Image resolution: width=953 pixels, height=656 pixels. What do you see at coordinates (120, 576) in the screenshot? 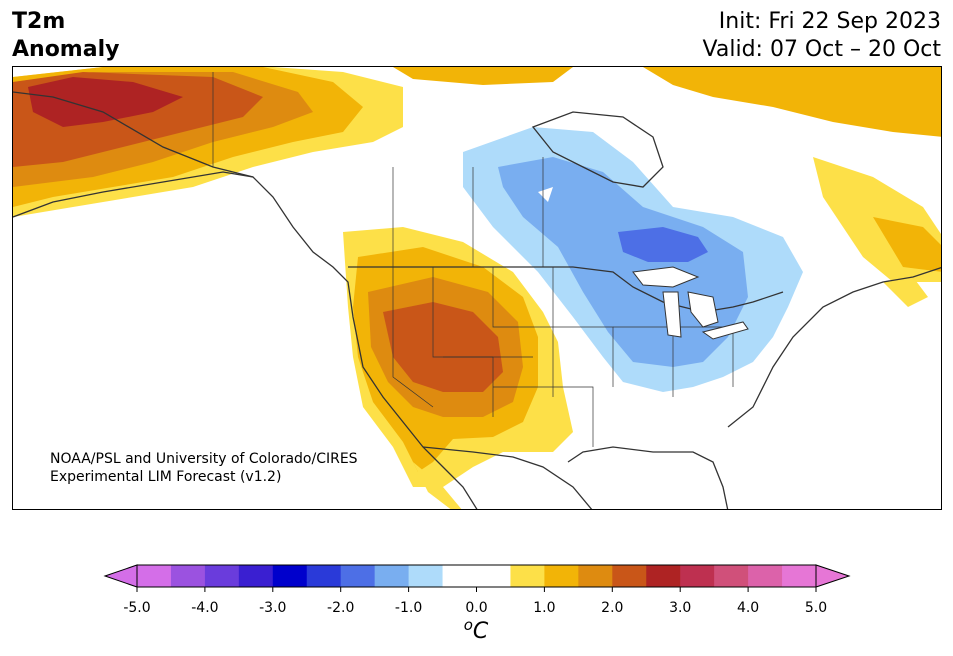
I see `colorbar-min-extend` at bounding box center [120, 576].